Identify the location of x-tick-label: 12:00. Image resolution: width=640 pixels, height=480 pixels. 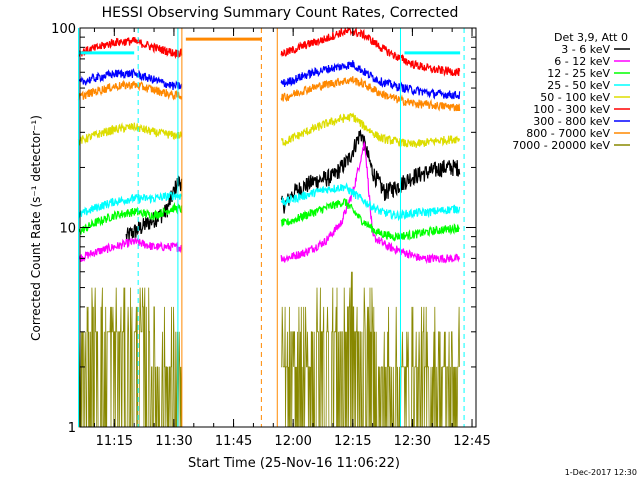
(292, 441).